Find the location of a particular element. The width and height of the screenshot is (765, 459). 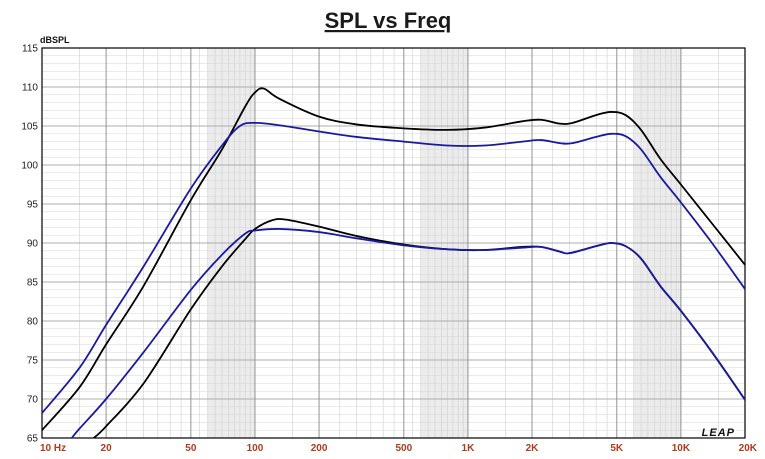

y-tick-label: 115 is located at coordinates (30, 49).